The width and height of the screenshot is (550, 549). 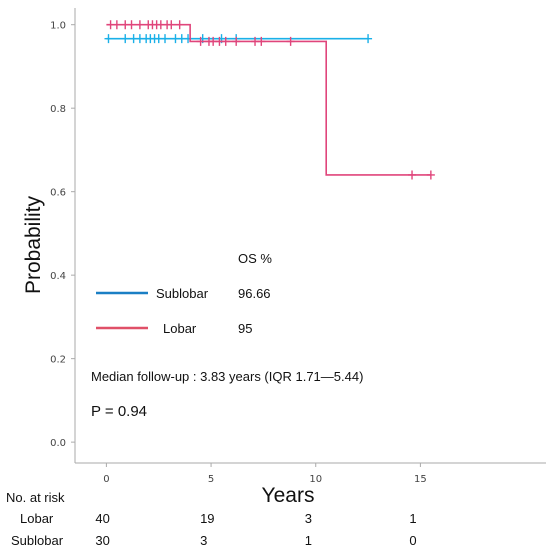 What do you see at coordinates (288, 495) in the screenshot?
I see `x-axis-label: Years` at bounding box center [288, 495].